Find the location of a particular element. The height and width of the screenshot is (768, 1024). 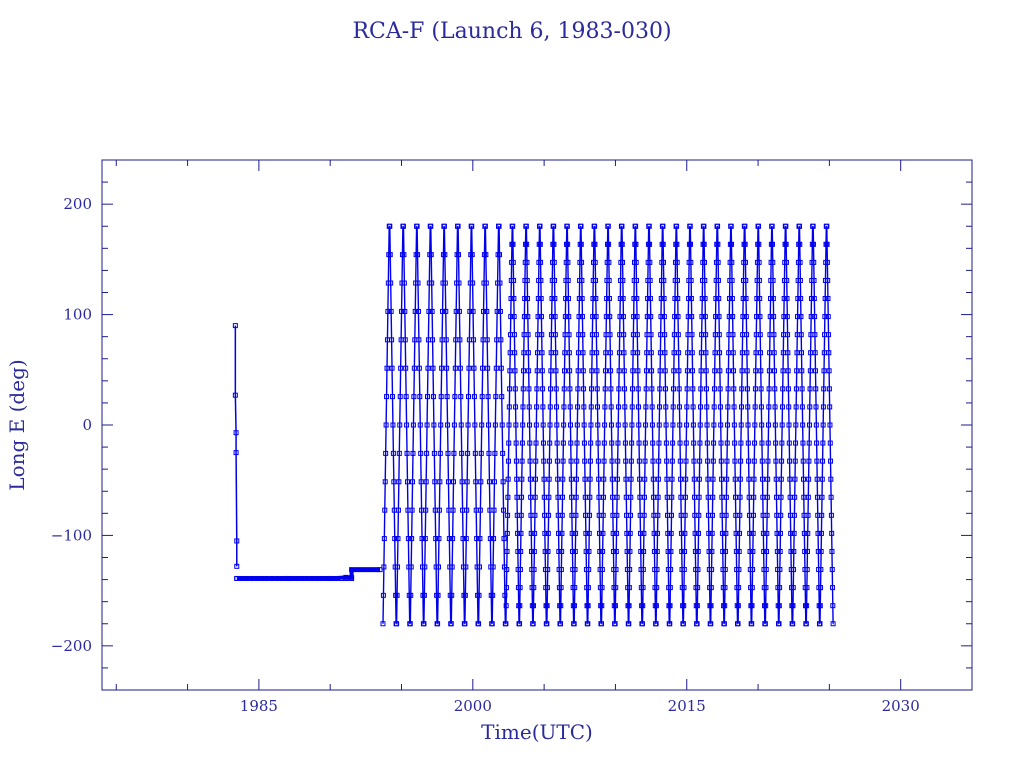

chart-title: RCA-F (Launch 6, 1983-030) is located at coordinates (511, 31).